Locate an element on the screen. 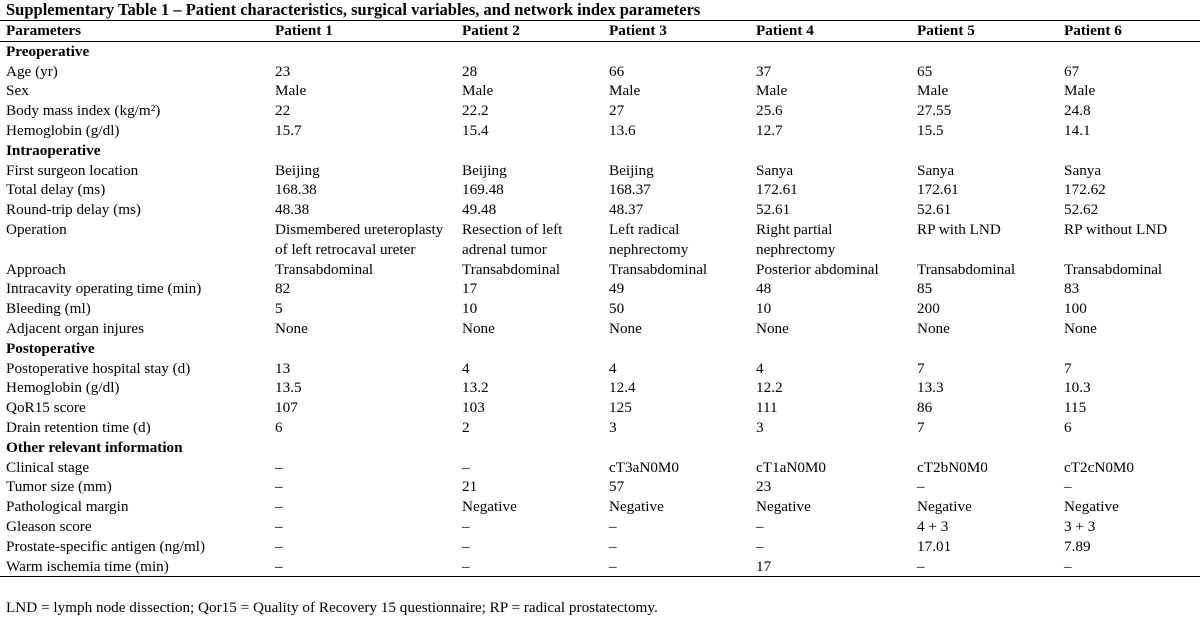 The width and height of the screenshot is (1200, 623). row-label: Round-trip delay (ms) is located at coordinates (73, 210).